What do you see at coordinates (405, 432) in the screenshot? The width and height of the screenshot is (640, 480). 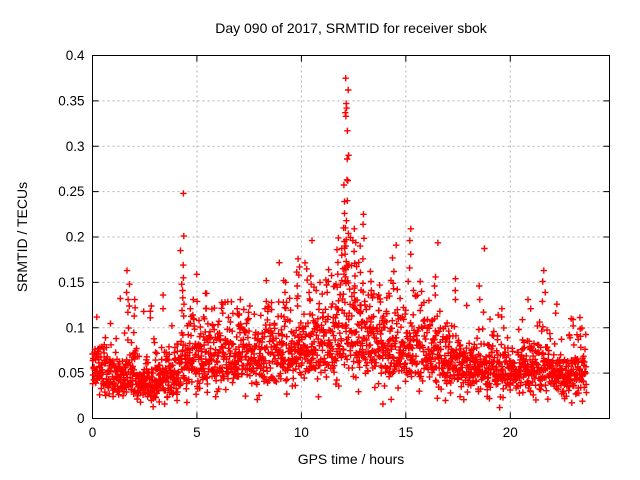 I see `x-tick-label: 15` at bounding box center [405, 432].